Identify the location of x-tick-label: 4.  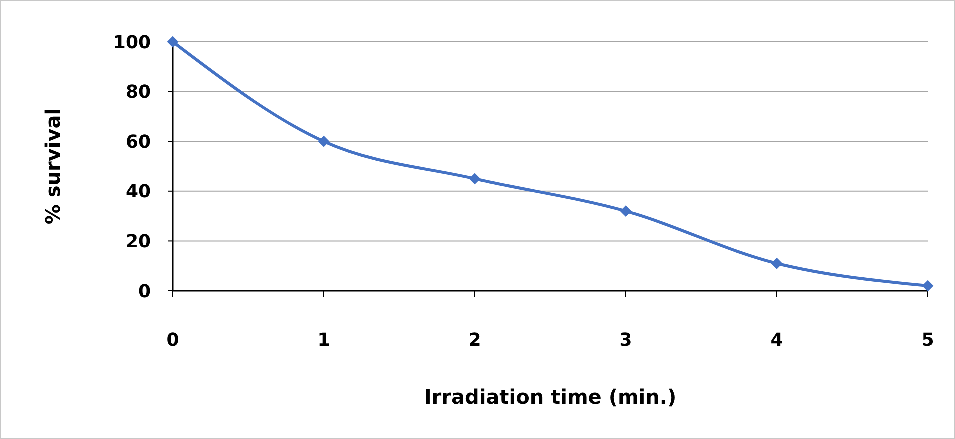
(777, 340).